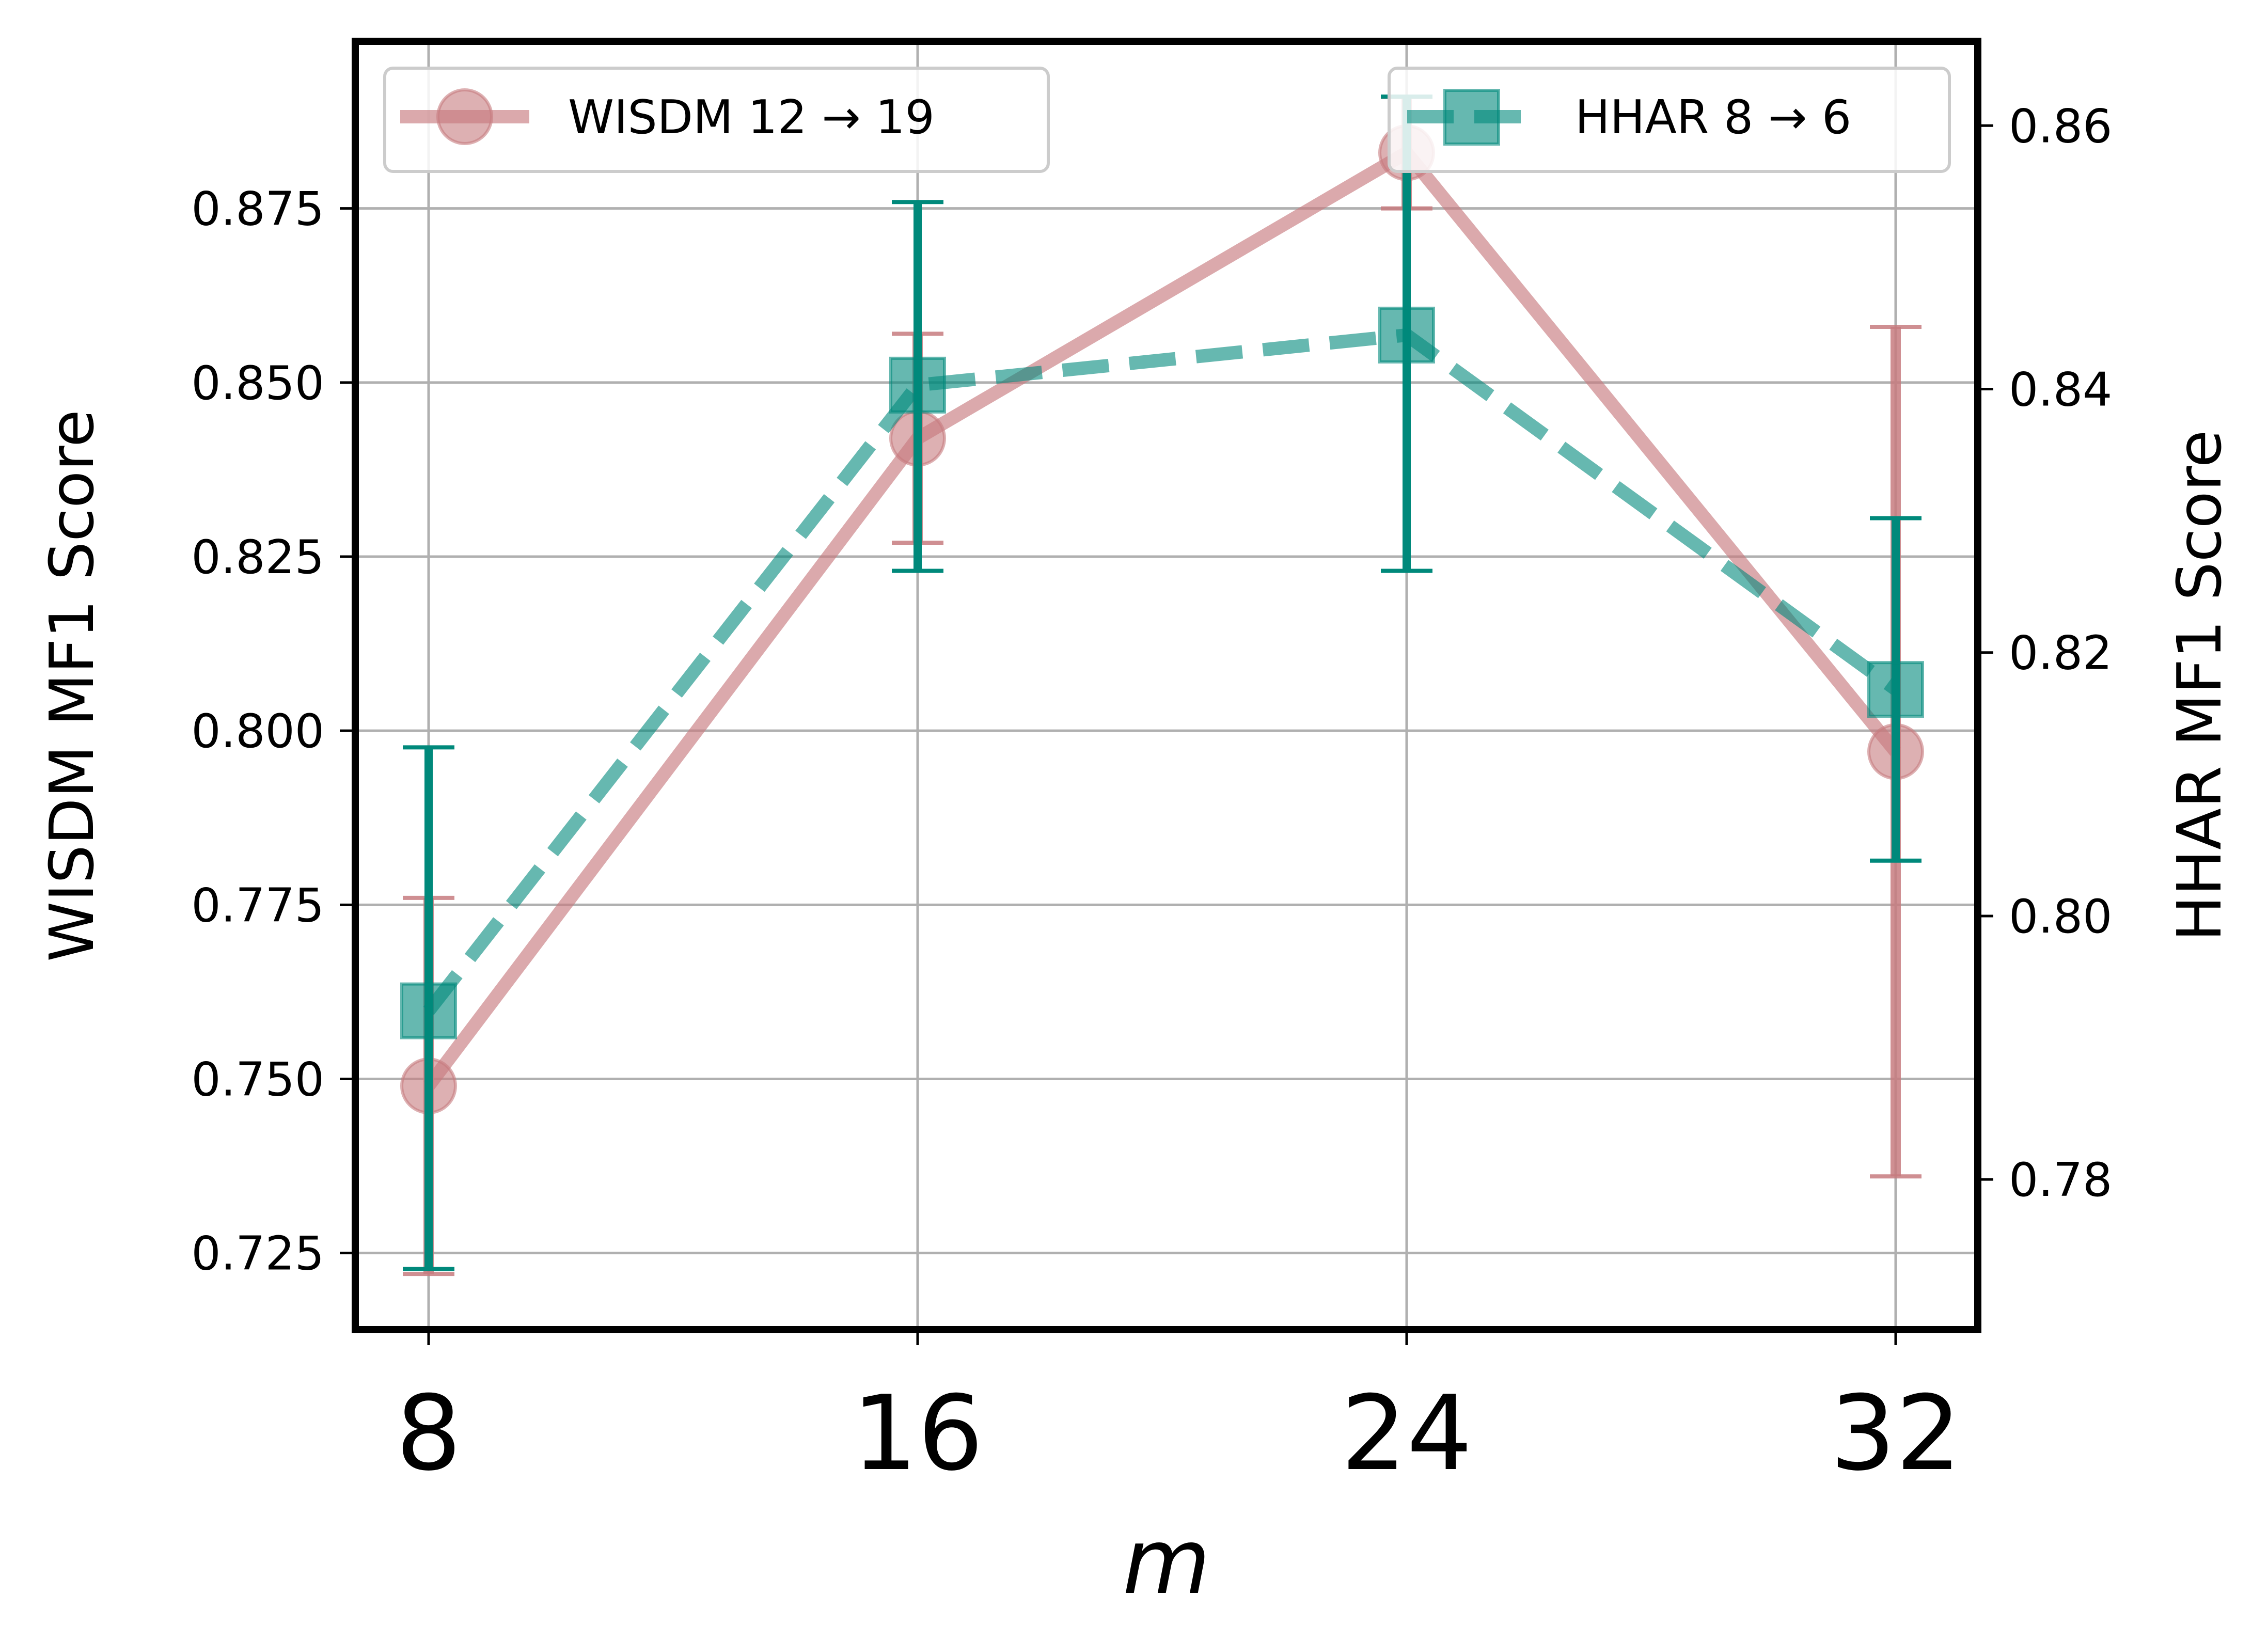 The height and width of the screenshot is (1641, 2268). I want to click on y-right-tick-label: 0.78, so click(2060, 1180).